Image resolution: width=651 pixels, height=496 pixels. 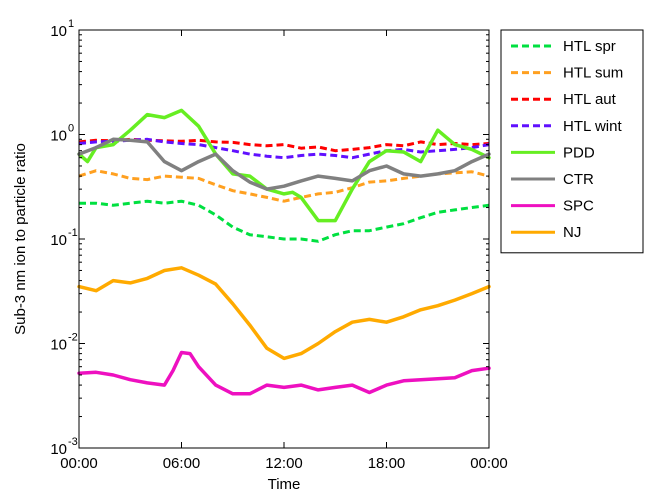 I want to click on y-tick-exponent: 0, so click(x=71, y=129).